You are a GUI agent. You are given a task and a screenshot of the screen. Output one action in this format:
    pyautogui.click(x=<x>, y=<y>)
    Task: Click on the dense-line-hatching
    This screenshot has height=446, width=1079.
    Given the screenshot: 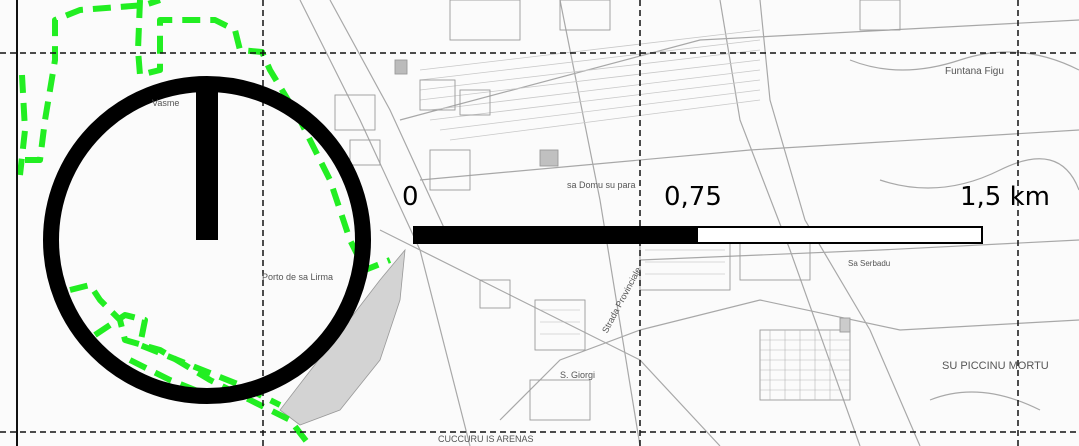 What is the action you would take?
    pyautogui.click(x=590, y=85)
    